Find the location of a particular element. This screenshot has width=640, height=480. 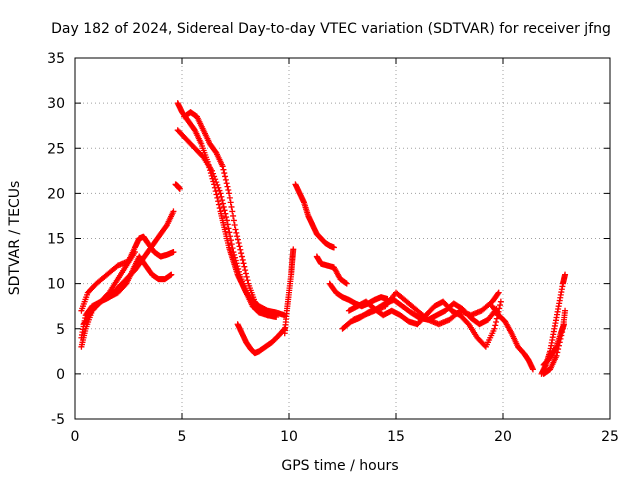

y-tick-label: 35 is located at coordinates (56, 59).